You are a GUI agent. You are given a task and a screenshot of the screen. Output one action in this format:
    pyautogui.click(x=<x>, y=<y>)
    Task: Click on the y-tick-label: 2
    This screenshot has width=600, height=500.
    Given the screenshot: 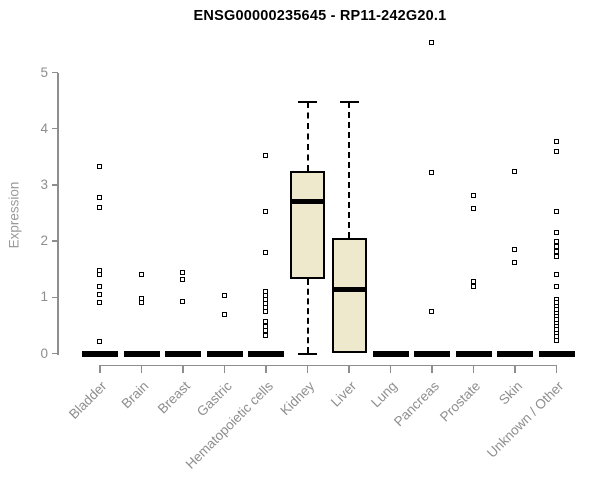 What is the action you would take?
    pyautogui.click(x=44, y=241)
    